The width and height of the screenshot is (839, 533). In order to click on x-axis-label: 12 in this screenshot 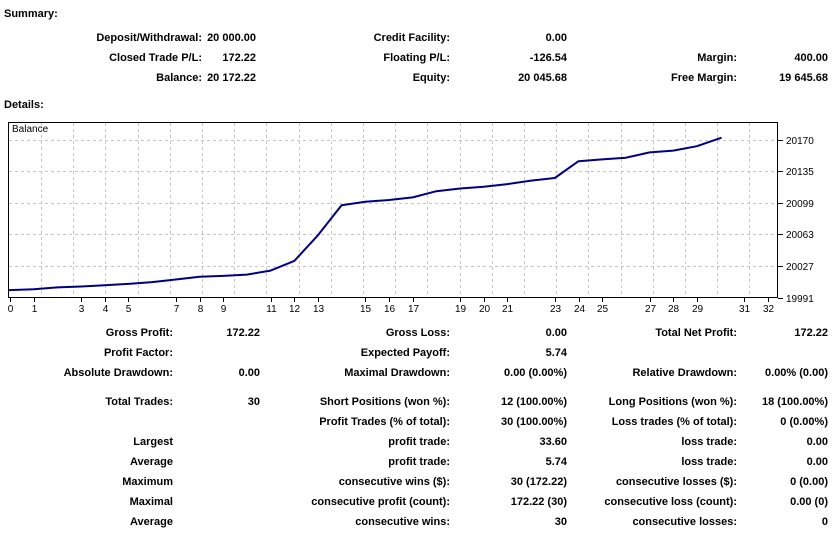, I will do `click(295, 309)`.